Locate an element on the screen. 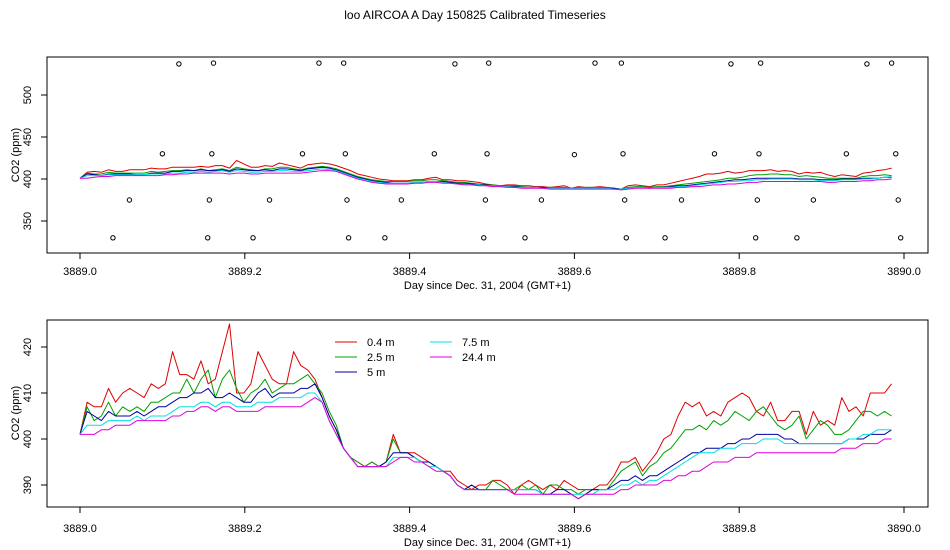 The width and height of the screenshot is (950, 550). series-line-5-m is located at coordinates (485, 178).